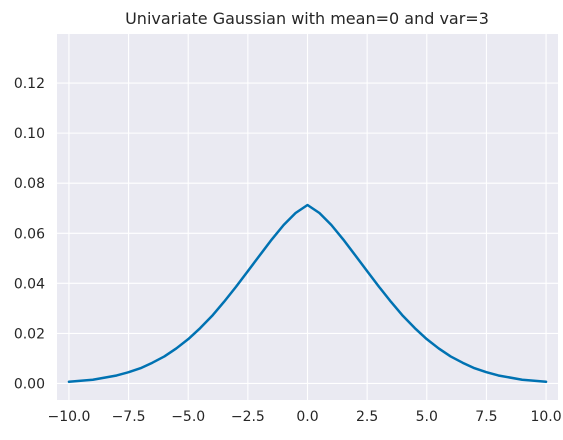 The width and height of the screenshot is (563, 440). I want to click on x-tick-label: −7.5, so click(129, 417).